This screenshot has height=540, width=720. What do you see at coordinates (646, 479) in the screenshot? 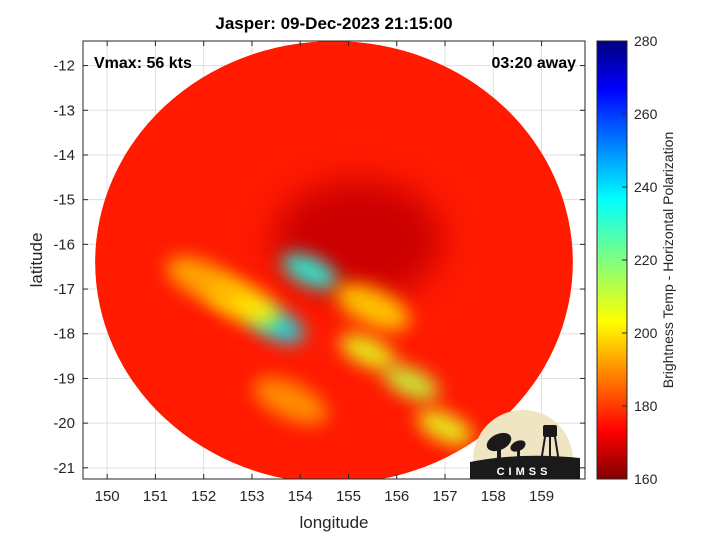
I see `colorbar-tick-label: 160` at bounding box center [646, 479].